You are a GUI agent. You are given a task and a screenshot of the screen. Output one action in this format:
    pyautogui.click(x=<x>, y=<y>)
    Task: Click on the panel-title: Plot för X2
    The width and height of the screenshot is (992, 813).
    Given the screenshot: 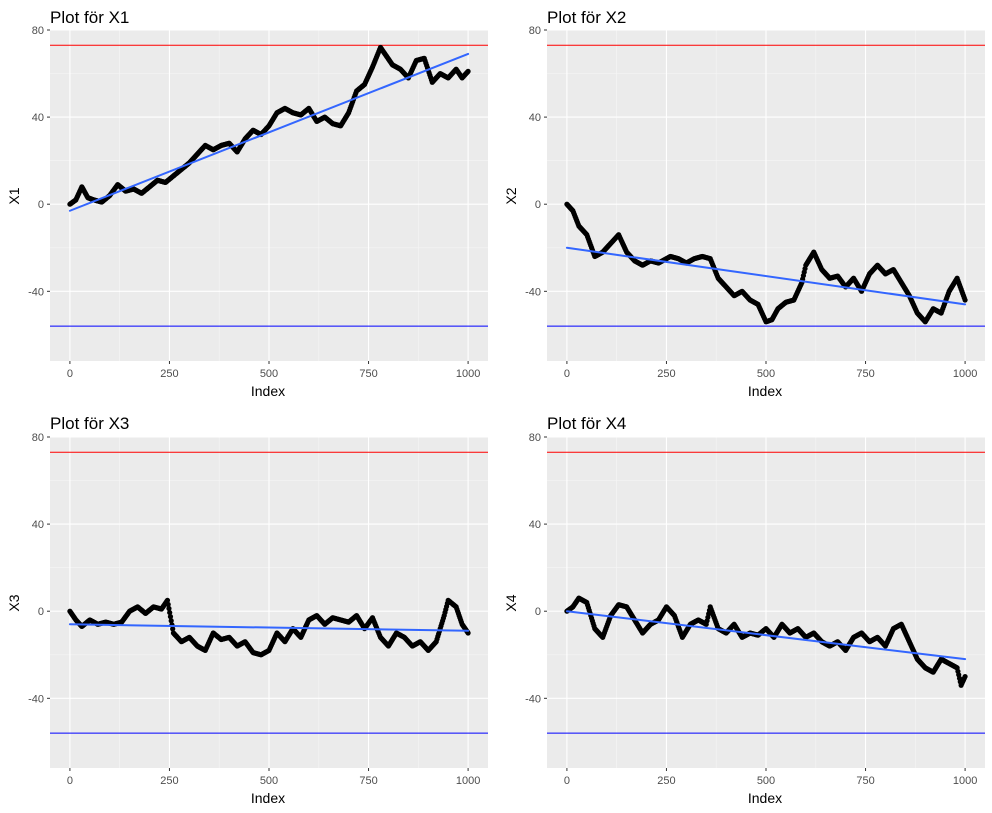 What is the action you would take?
    pyautogui.click(x=586, y=17)
    